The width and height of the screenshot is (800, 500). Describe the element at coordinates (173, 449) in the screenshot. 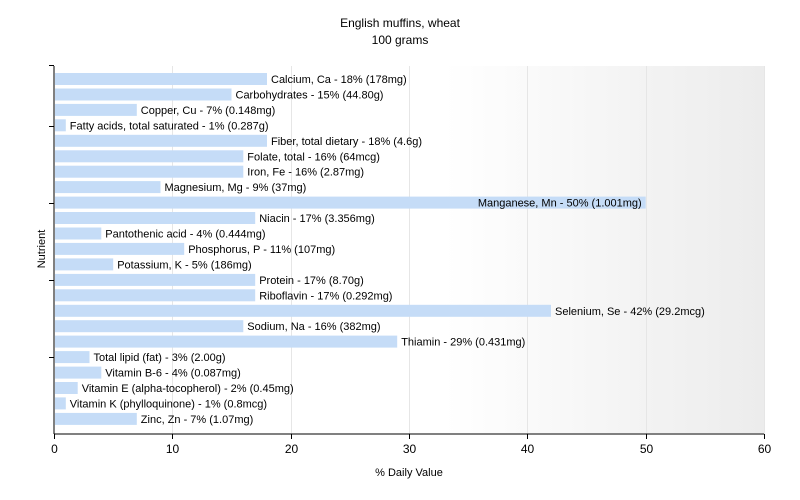

I see `x-tick-label: 10` at that location.